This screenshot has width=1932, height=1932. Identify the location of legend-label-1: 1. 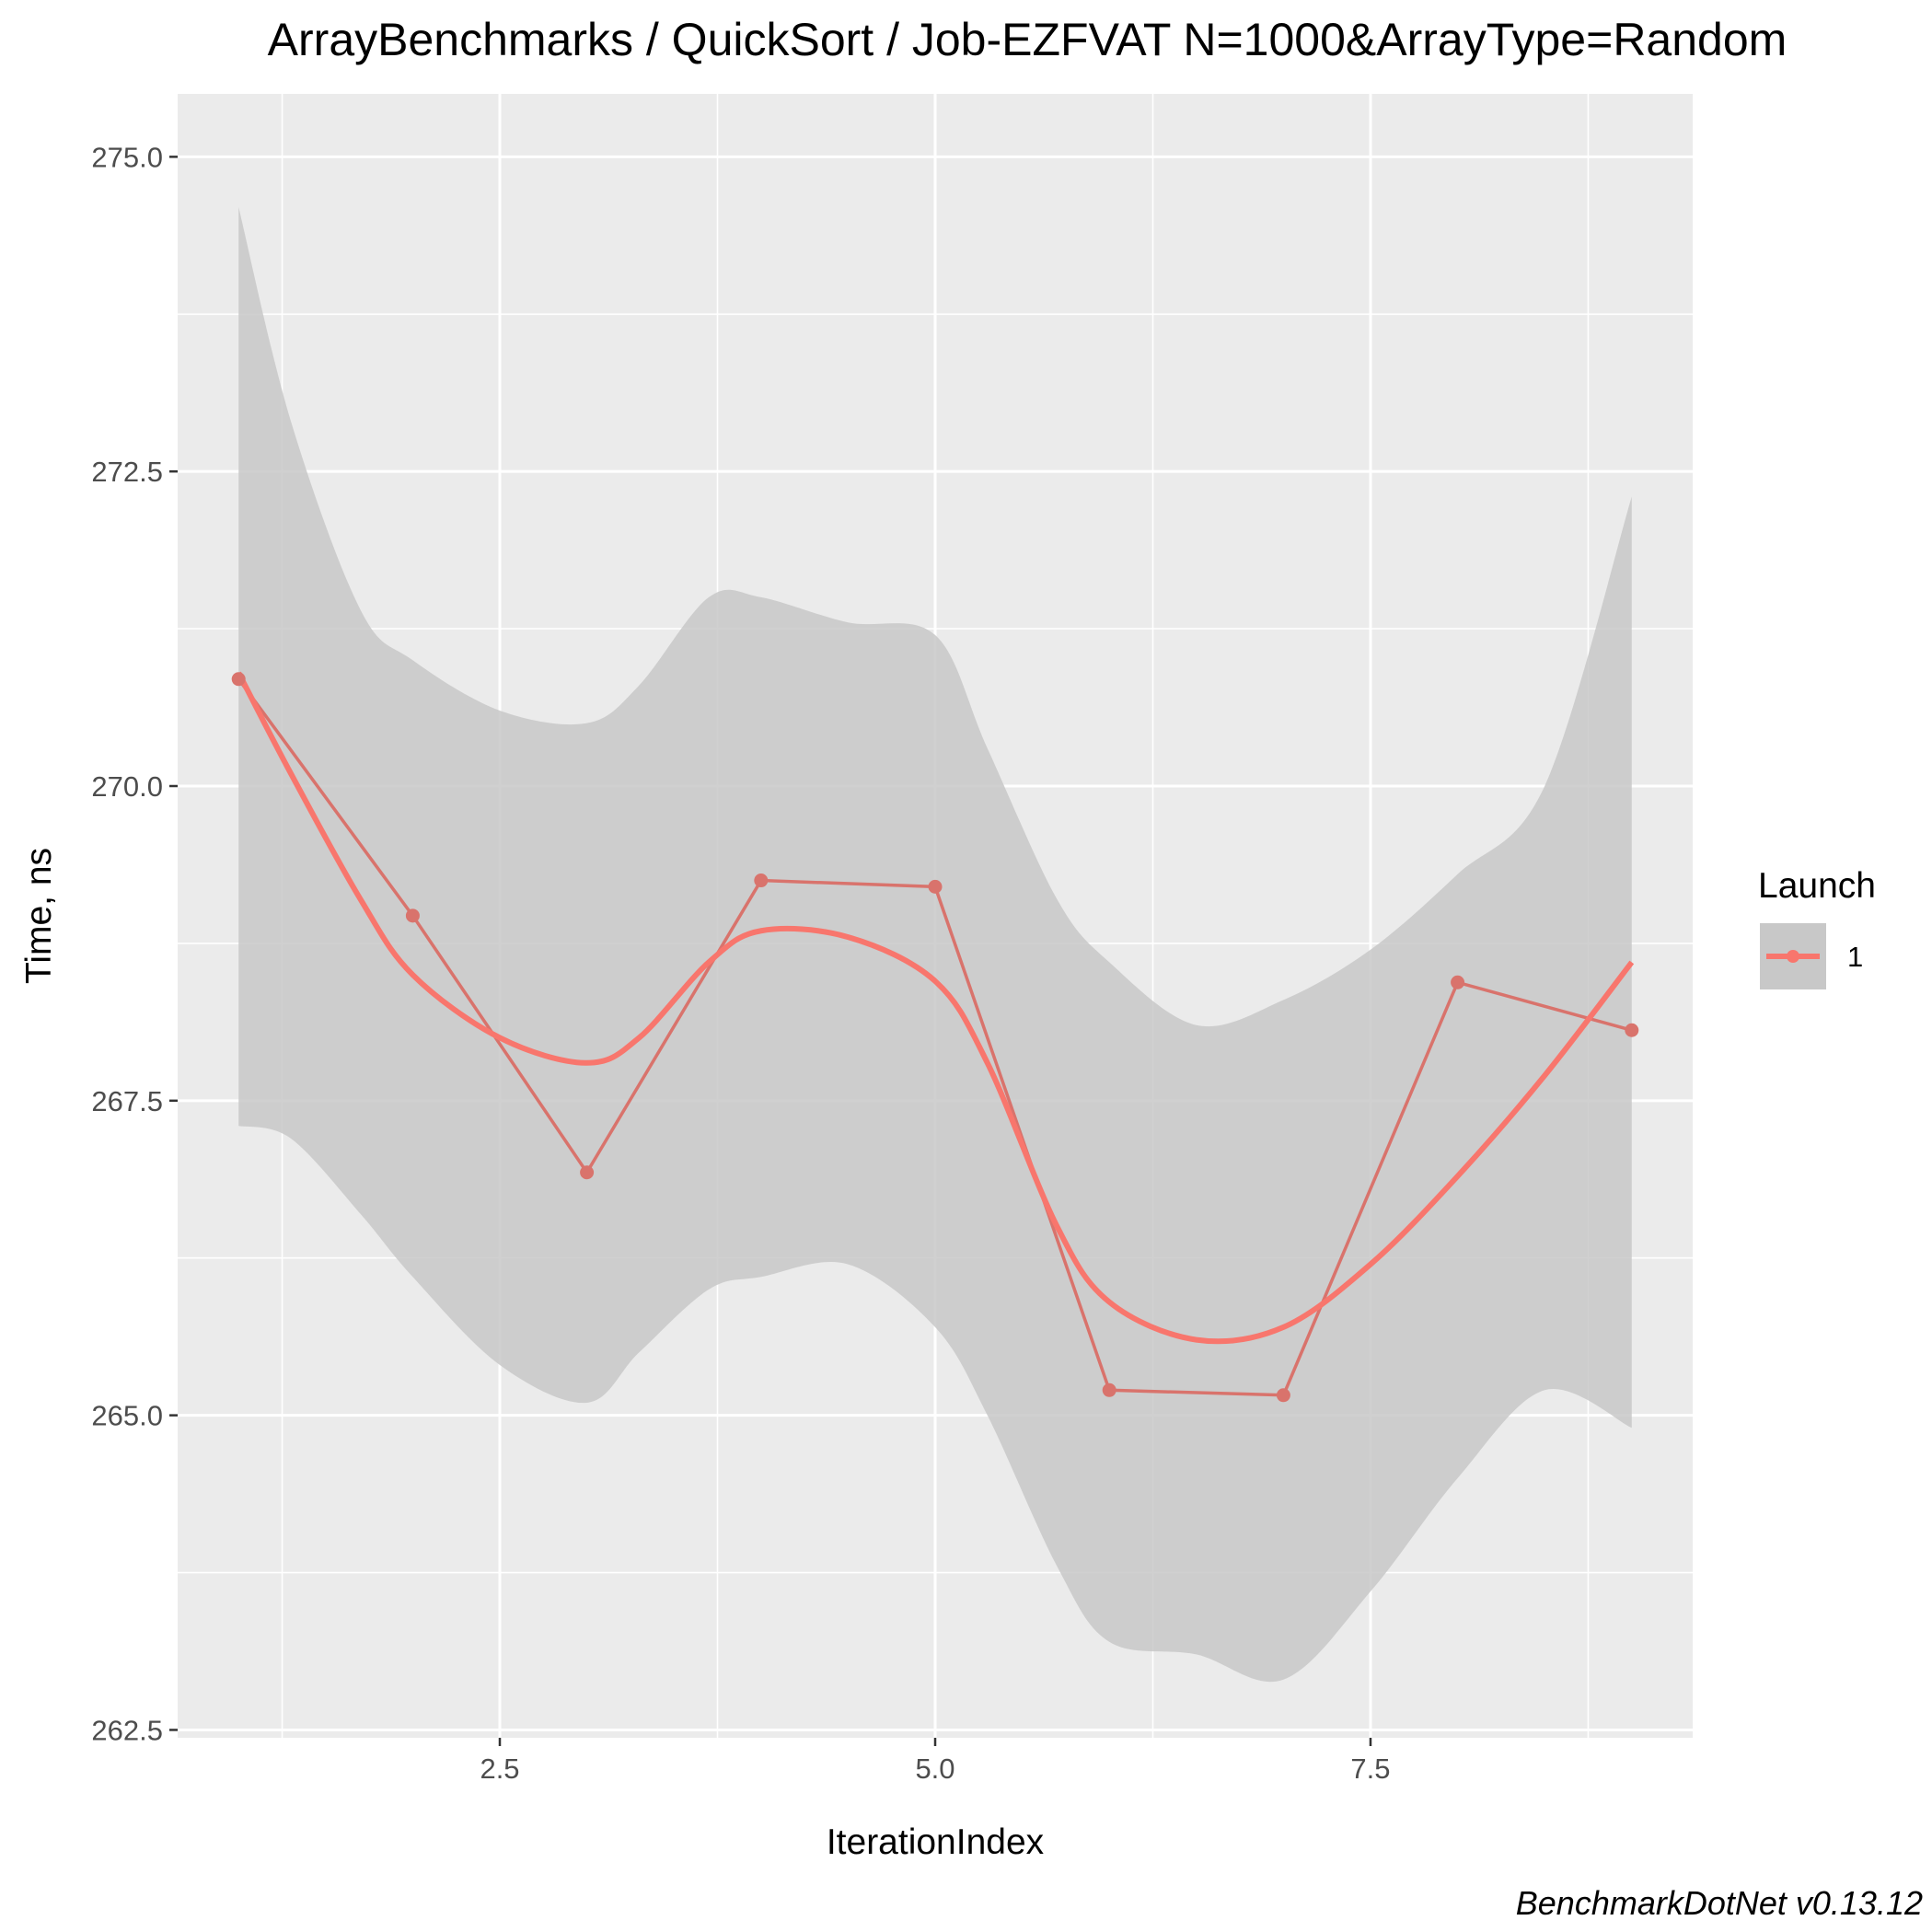
(1855, 957).